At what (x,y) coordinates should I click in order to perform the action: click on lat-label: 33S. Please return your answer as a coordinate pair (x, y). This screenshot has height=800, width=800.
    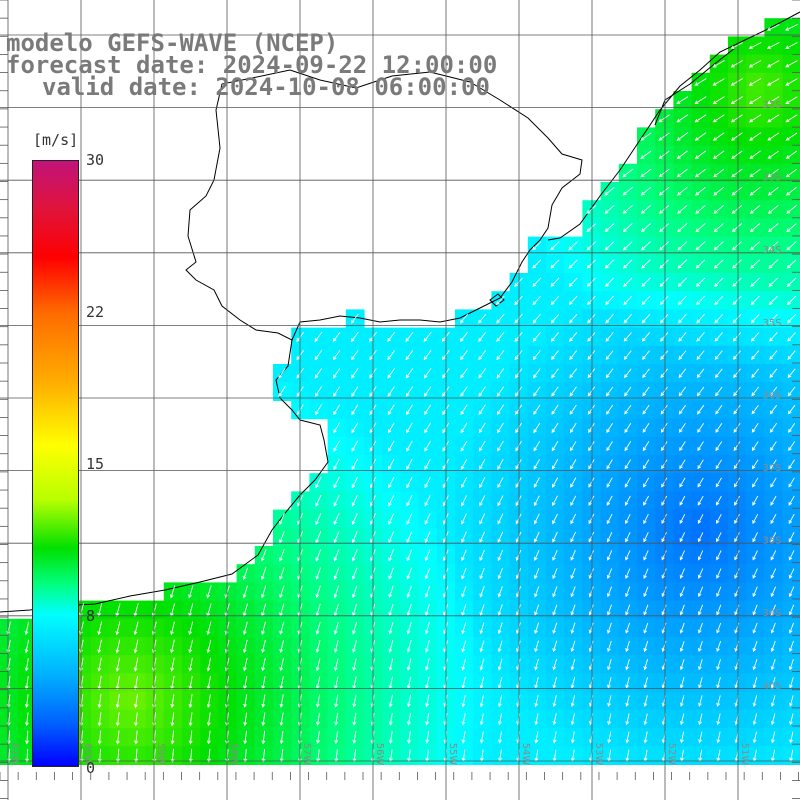
    Looking at the image, I should click on (771, 178).